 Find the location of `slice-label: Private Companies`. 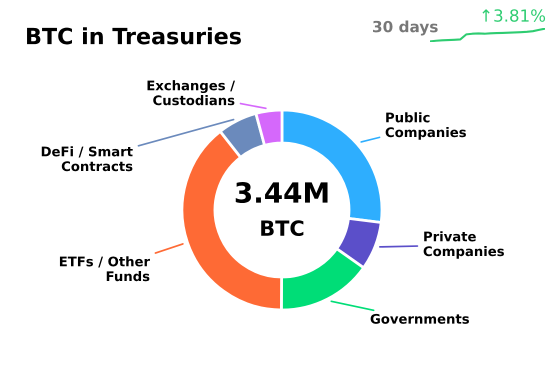

slice-label: Private Companies is located at coordinates (464, 245).